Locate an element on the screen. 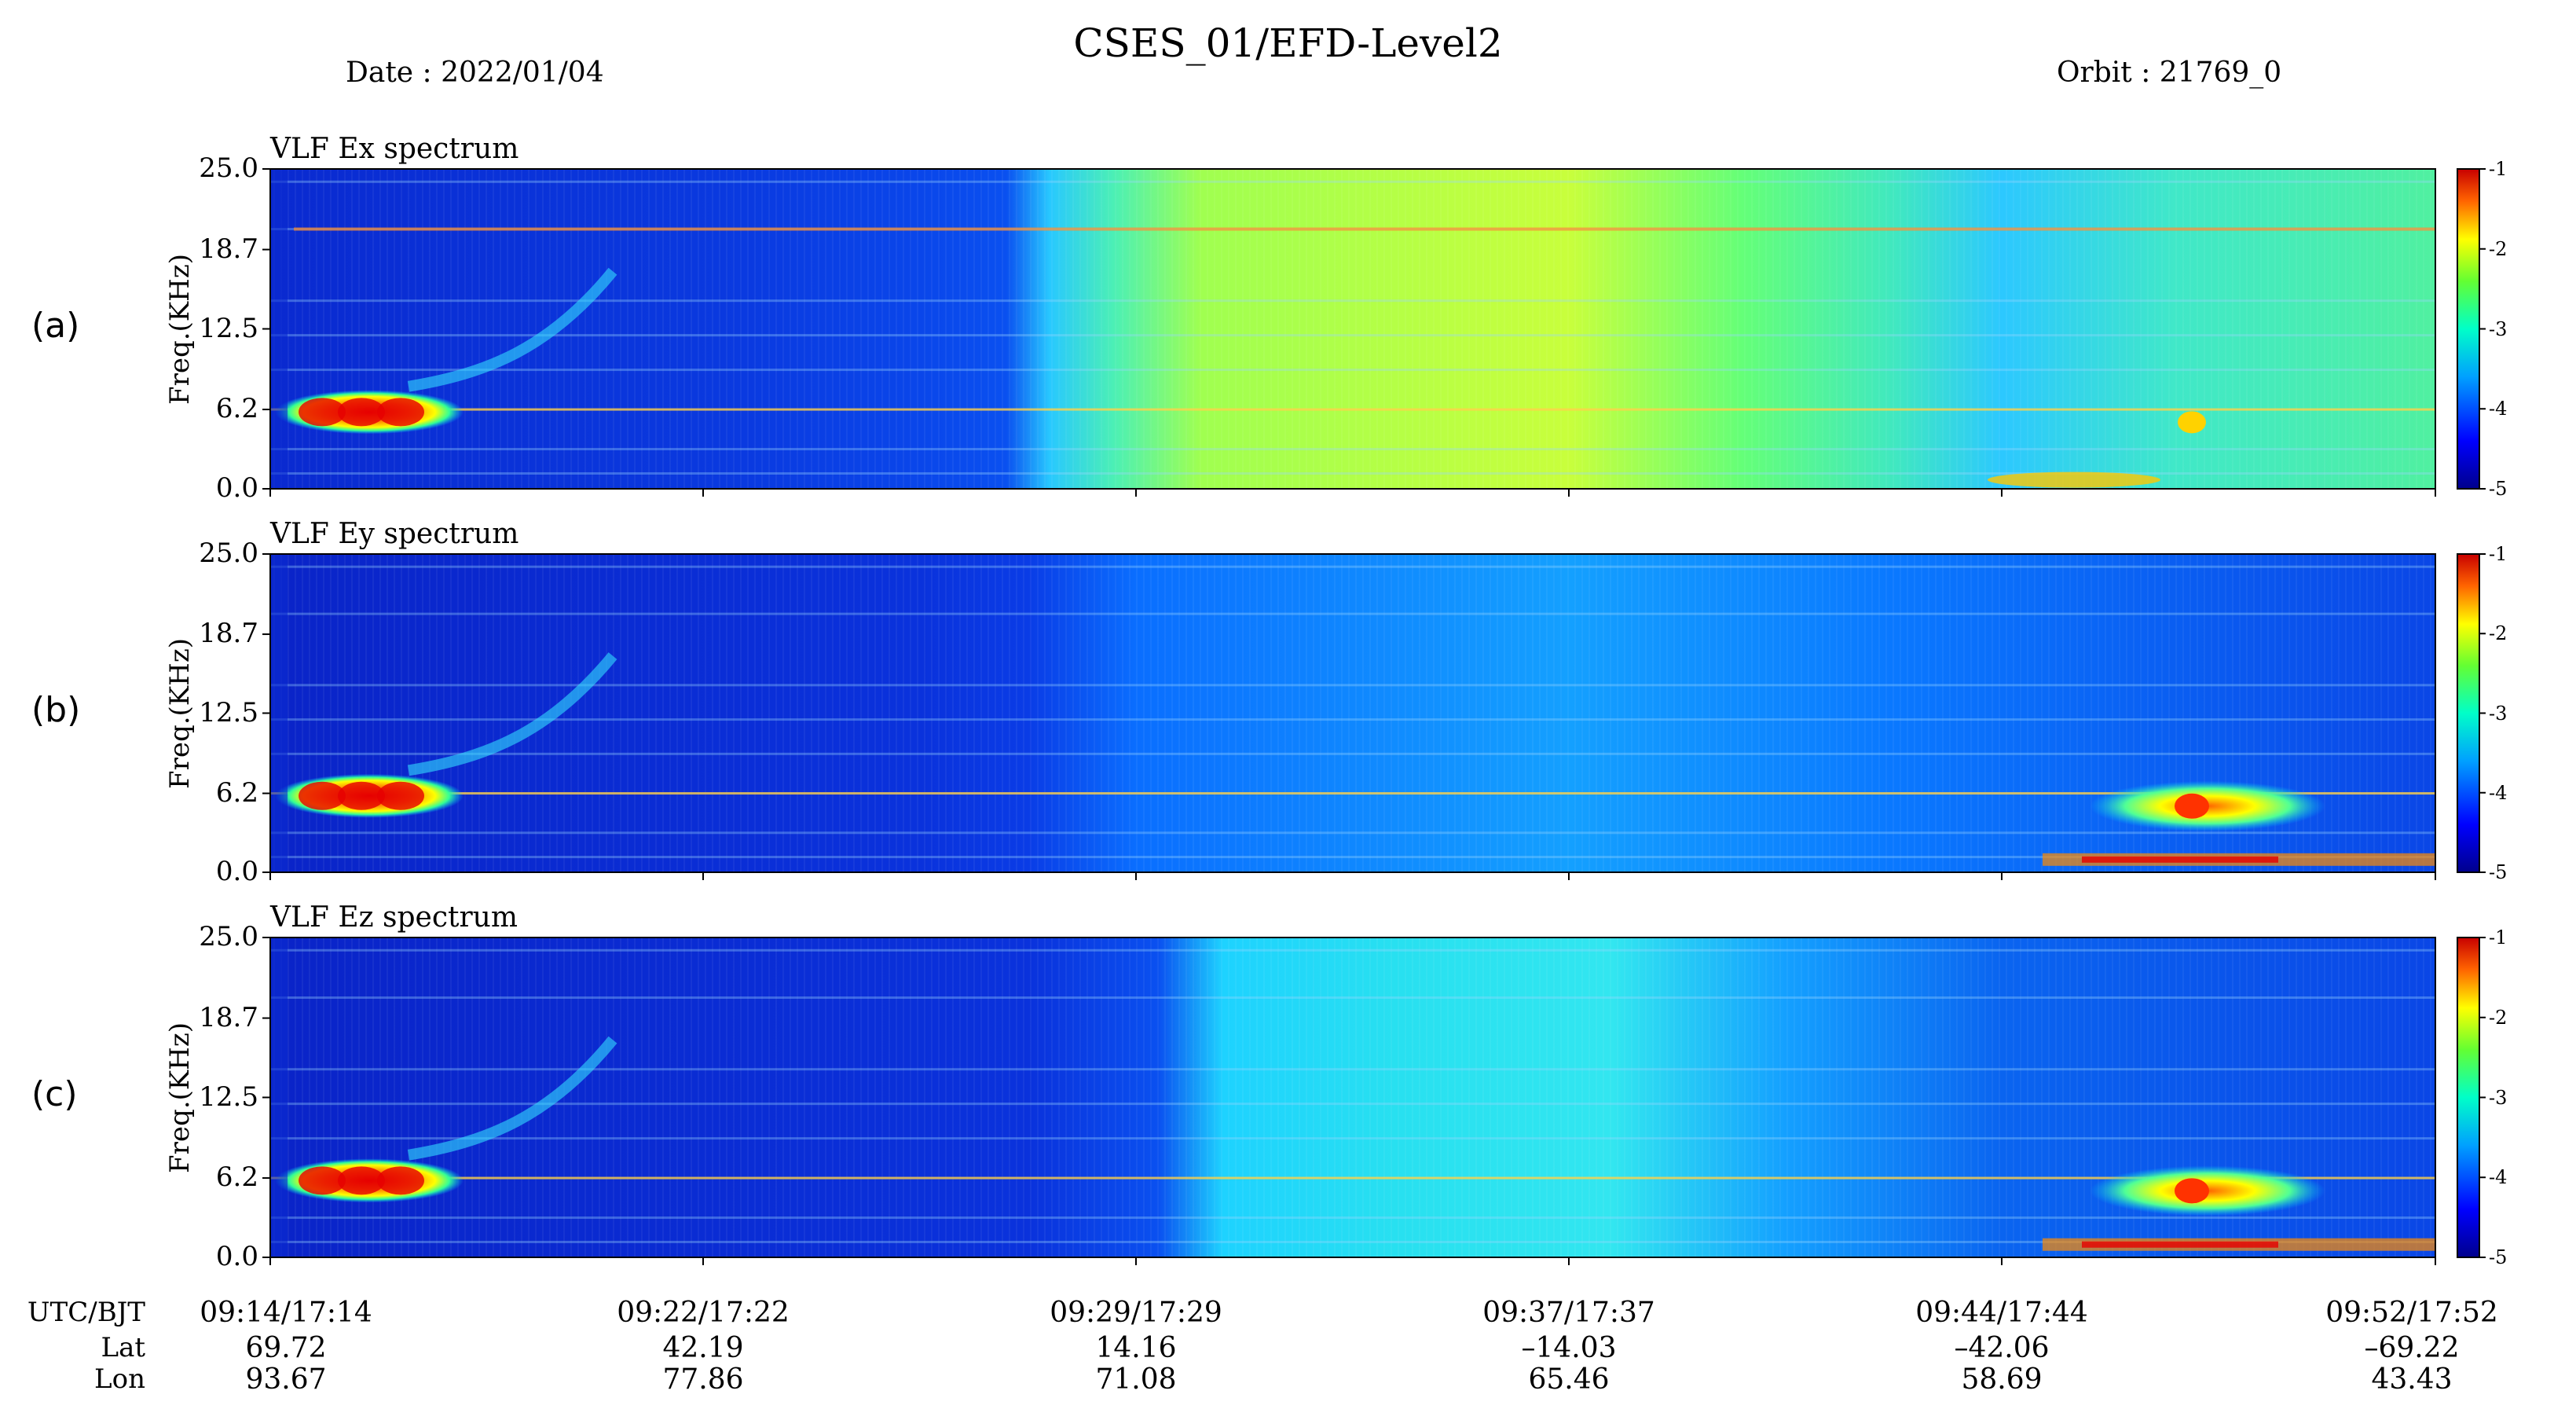 Image resolution: width=2576 pixels, height=1409 pixels. x-tick-label: 09:29/17:29 is located at coordinates (1136, 1313).